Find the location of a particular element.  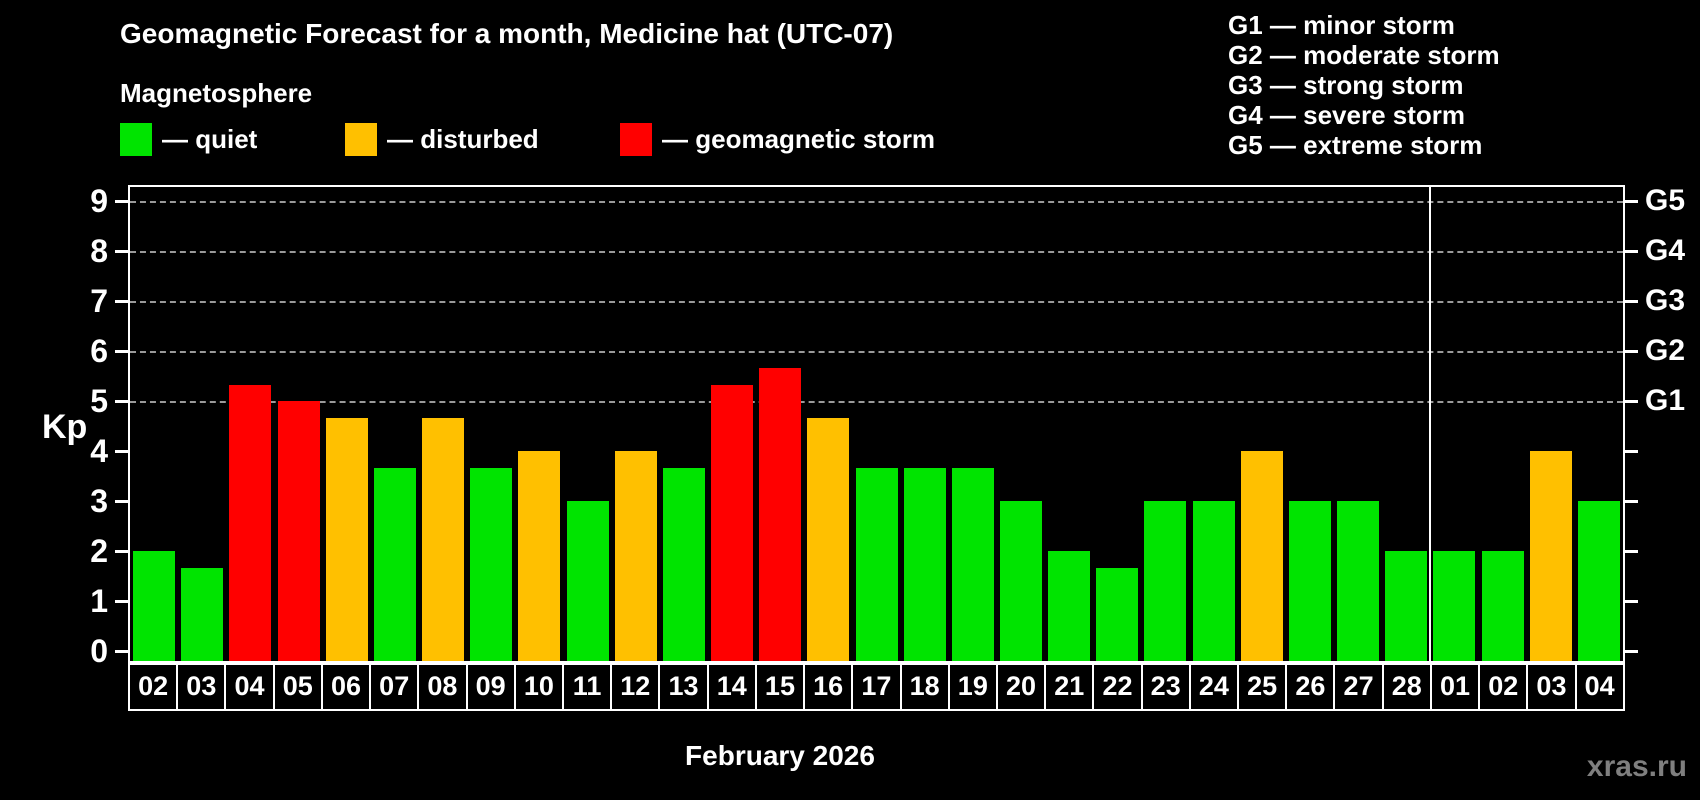

chart-subtitle: Magnetosphere is located at coordinates (216, 93).